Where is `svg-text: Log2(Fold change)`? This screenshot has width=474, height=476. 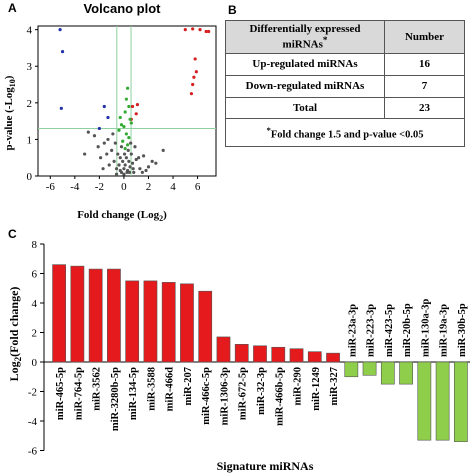
svg-text: Log2(Fold change) is located at coordinates (15, 334).